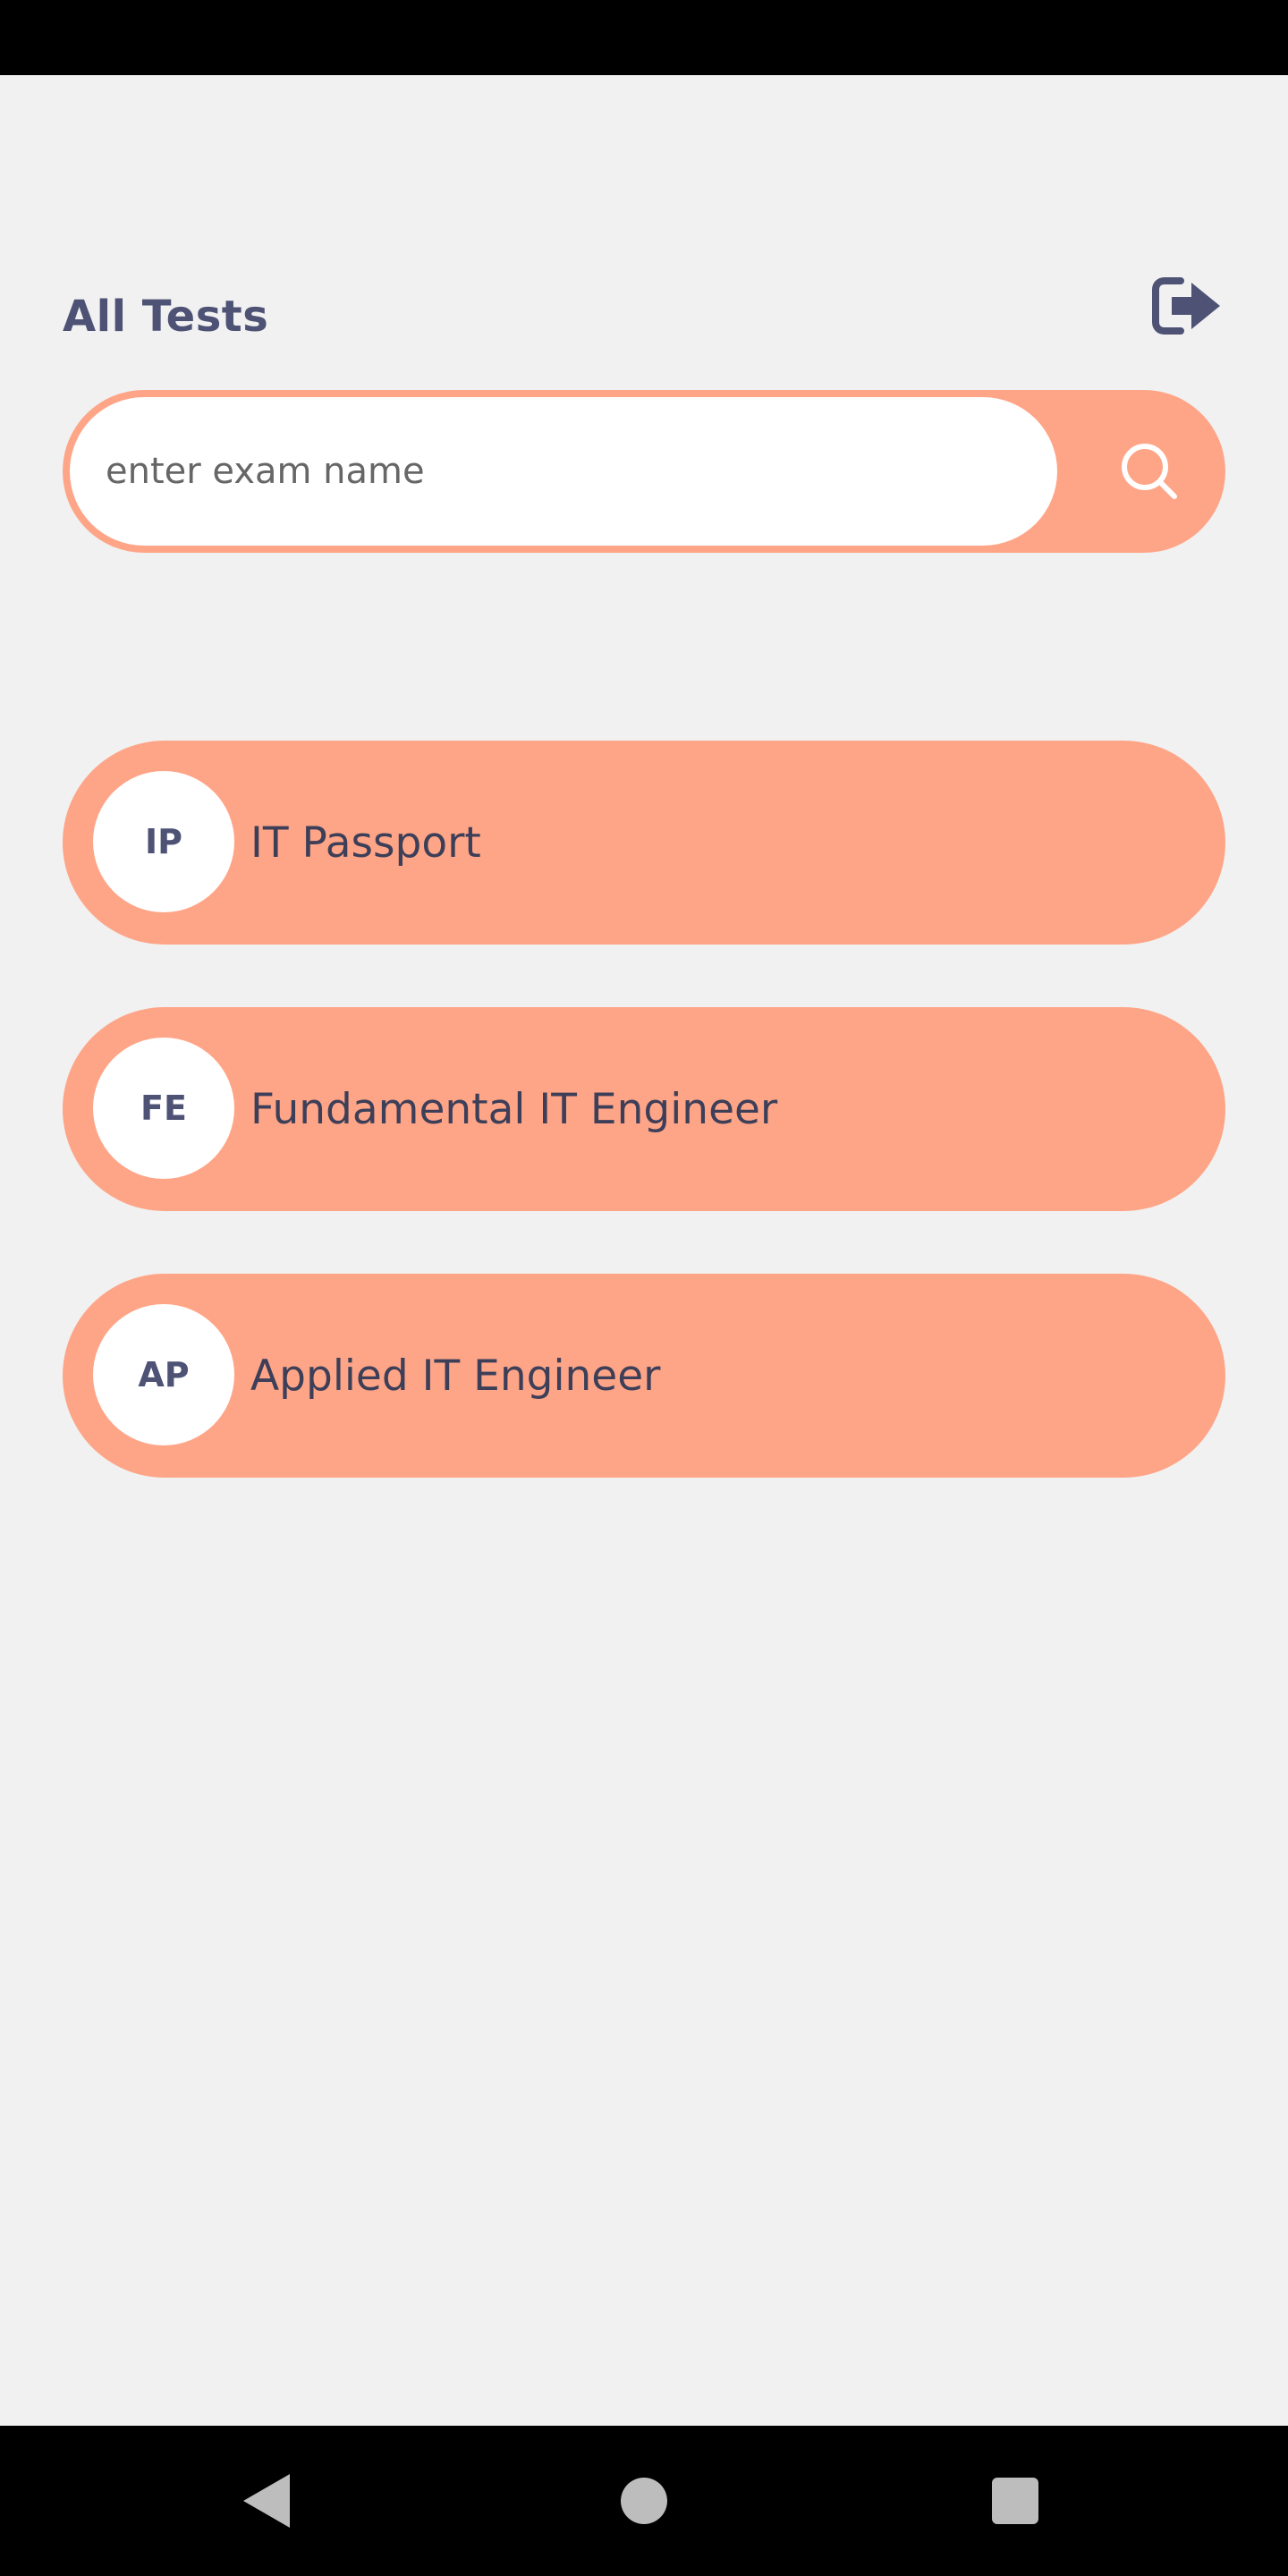 The width and height of the screenshot is (1288, 2576). Describe the element at coordinates (644, 843) in the screenshot. I see `exam-item-it-passport: IP IT Passport` at that location.